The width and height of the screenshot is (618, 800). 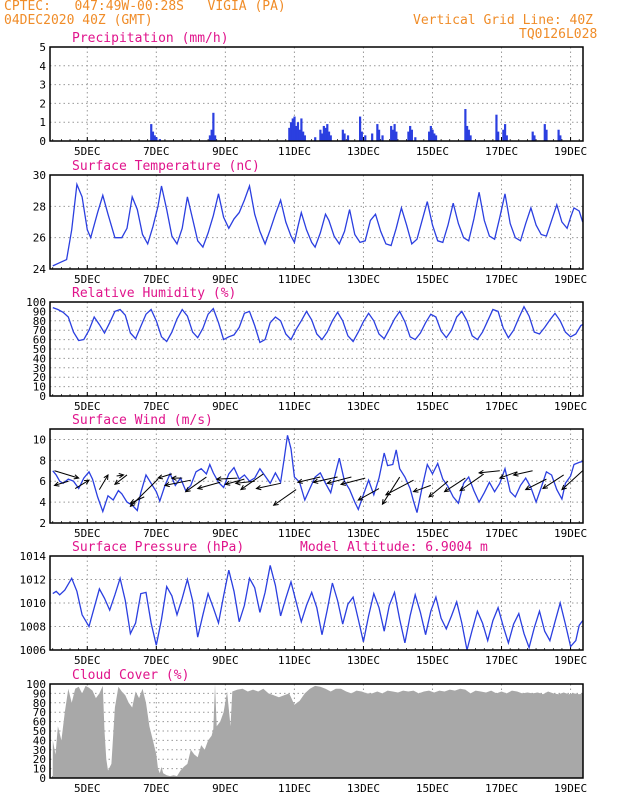 I want to click on precip-ytick-label: 0, so click(x=42, y=141).